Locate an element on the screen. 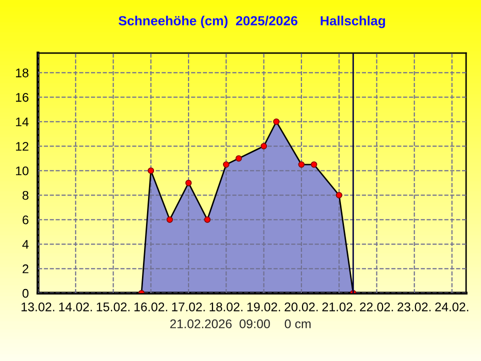 Image resolution: width=481 pixels, height=361 pixels. y-tick-label: 10 is located at coordinates (22, 171).